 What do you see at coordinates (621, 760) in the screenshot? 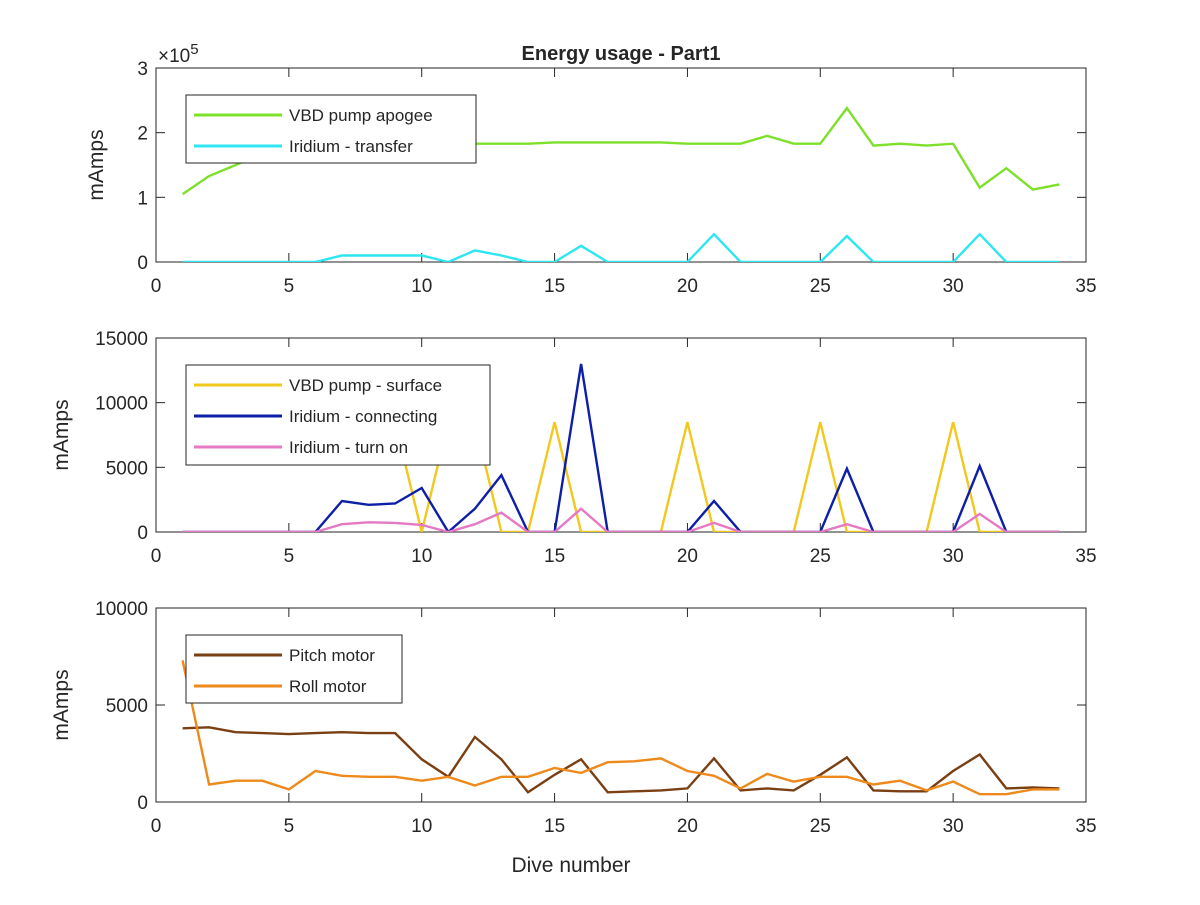
I see `series-line-pitch-motor` at bounding box center [621, 760].